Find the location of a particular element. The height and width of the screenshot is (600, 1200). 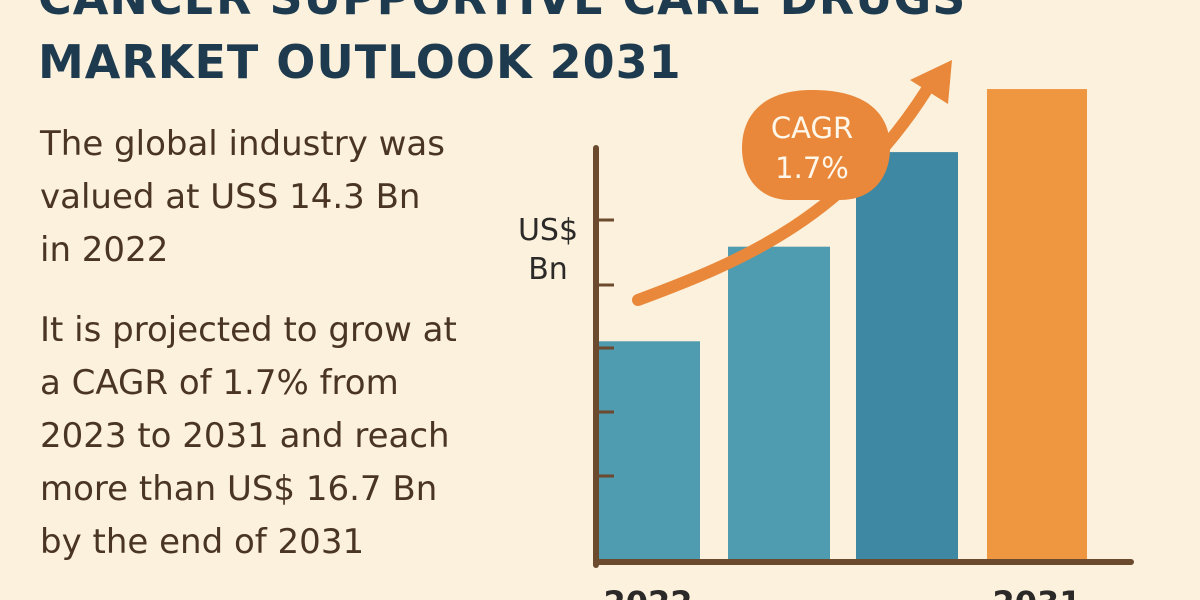

x-tick-labels: 2022 2031 is located at coordinates (842, 592).